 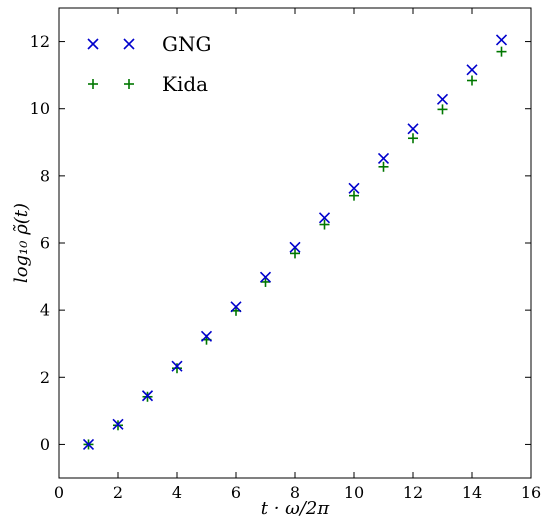 I want to click on y-tick-label: 2, so click(x=45, y=377).